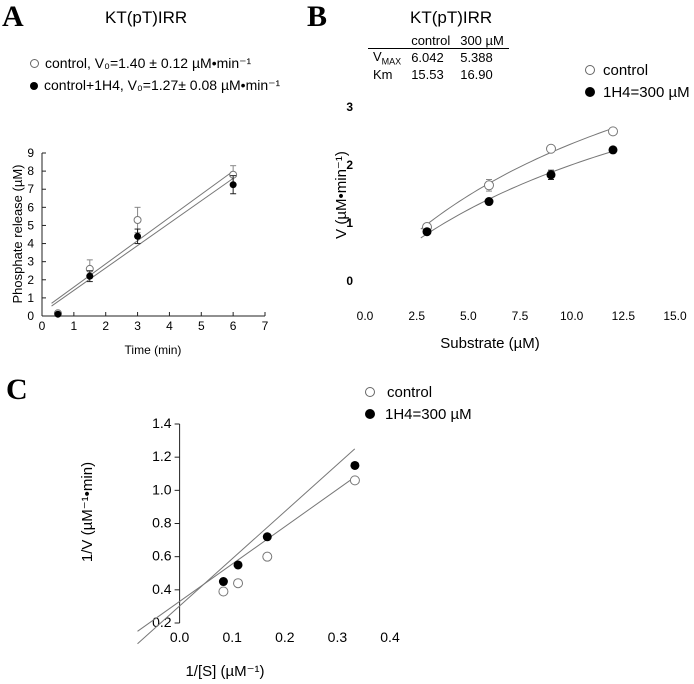 This screenshot has height=684, width=694. What do you see at coordinates (520, 316) in the screenshot?
I see `x-tick-label: 7.5` at bounding box center [520, 316].